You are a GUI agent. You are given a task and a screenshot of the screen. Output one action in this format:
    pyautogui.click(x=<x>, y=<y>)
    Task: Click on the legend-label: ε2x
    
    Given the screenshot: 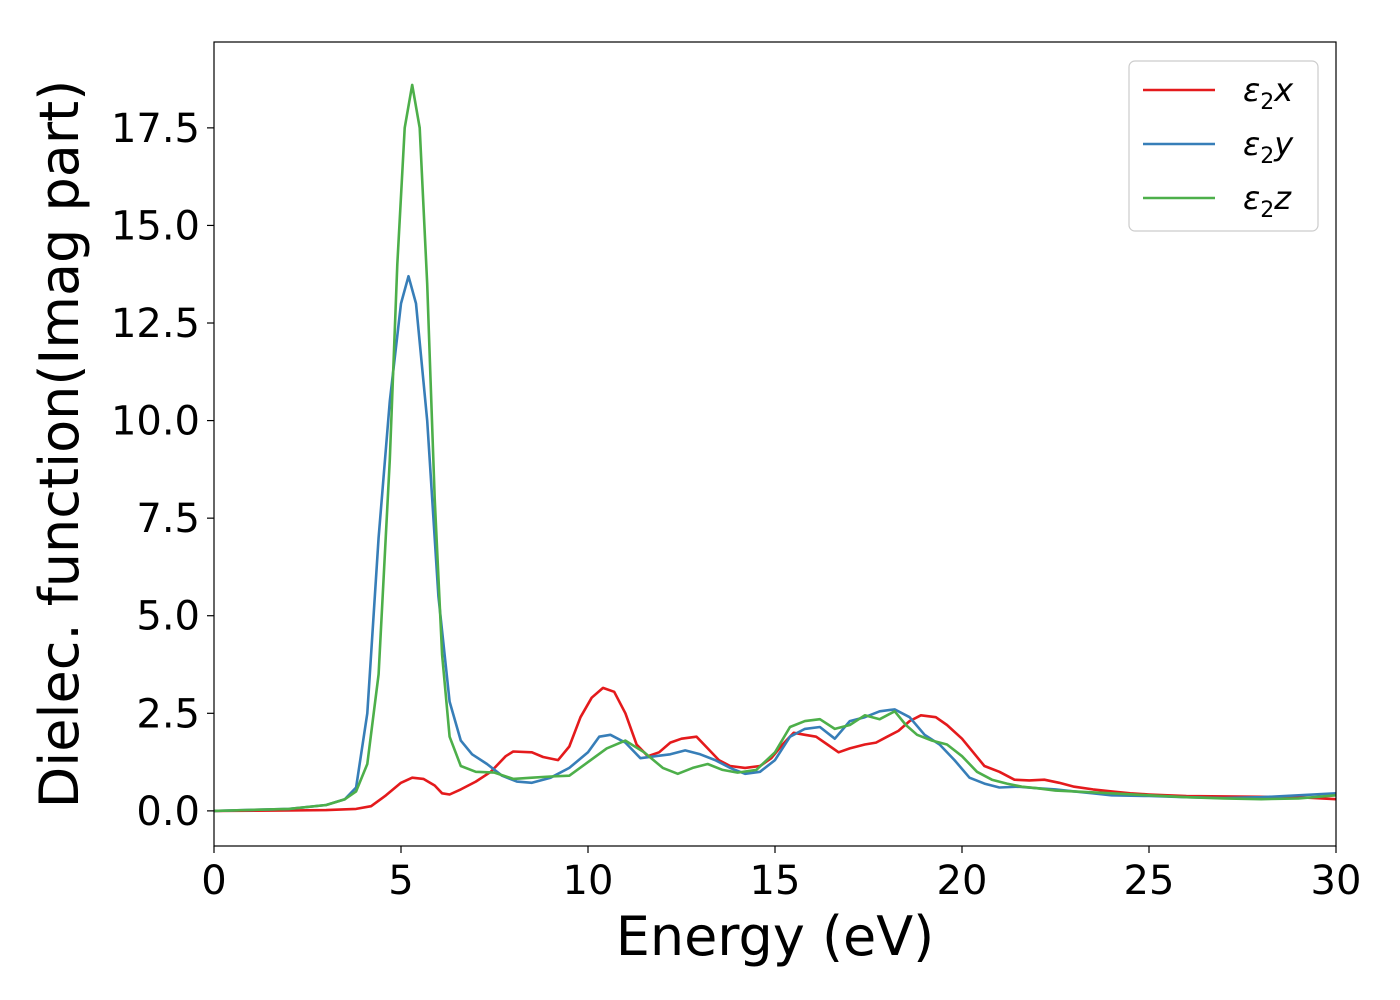 What is the action you would take?
    pyautogui.click(x=1268, y=93)
    